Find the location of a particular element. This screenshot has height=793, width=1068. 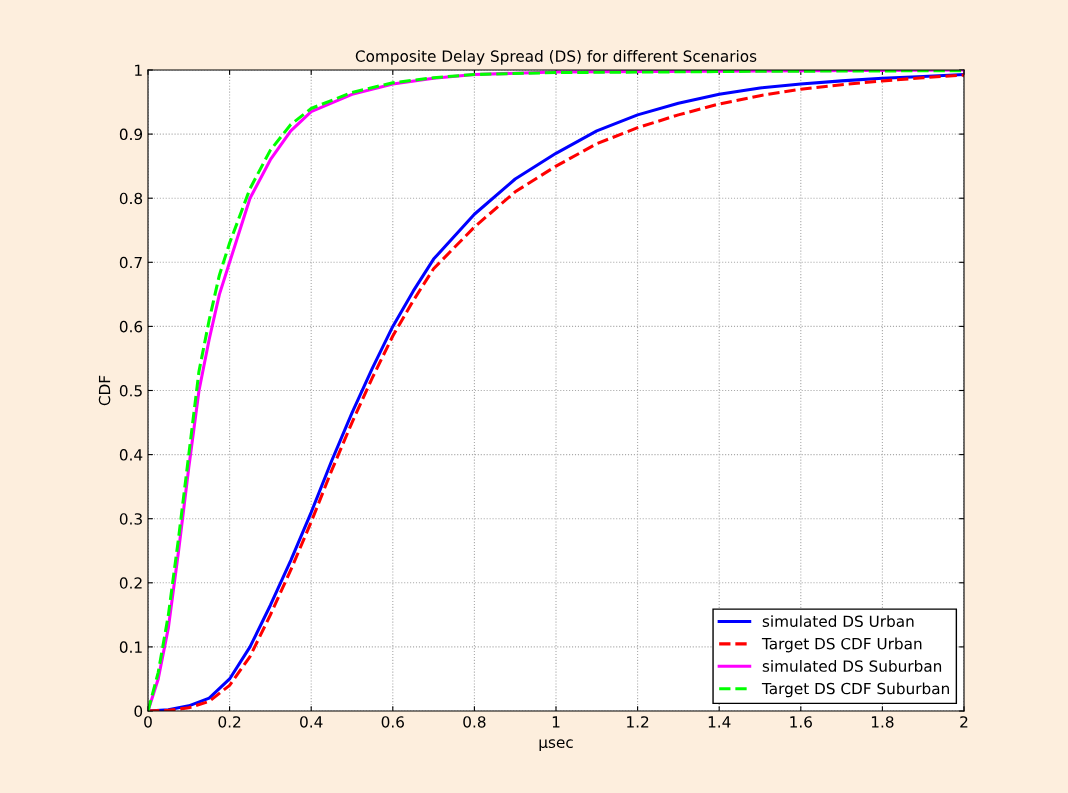

legend-label: simulated DS Urban is located at coordinates (838, 621).